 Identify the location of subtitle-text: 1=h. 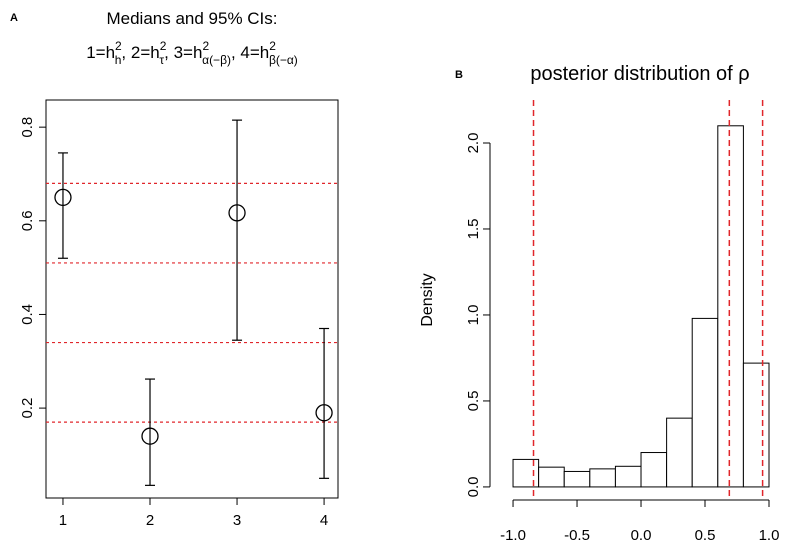
(100, 52).